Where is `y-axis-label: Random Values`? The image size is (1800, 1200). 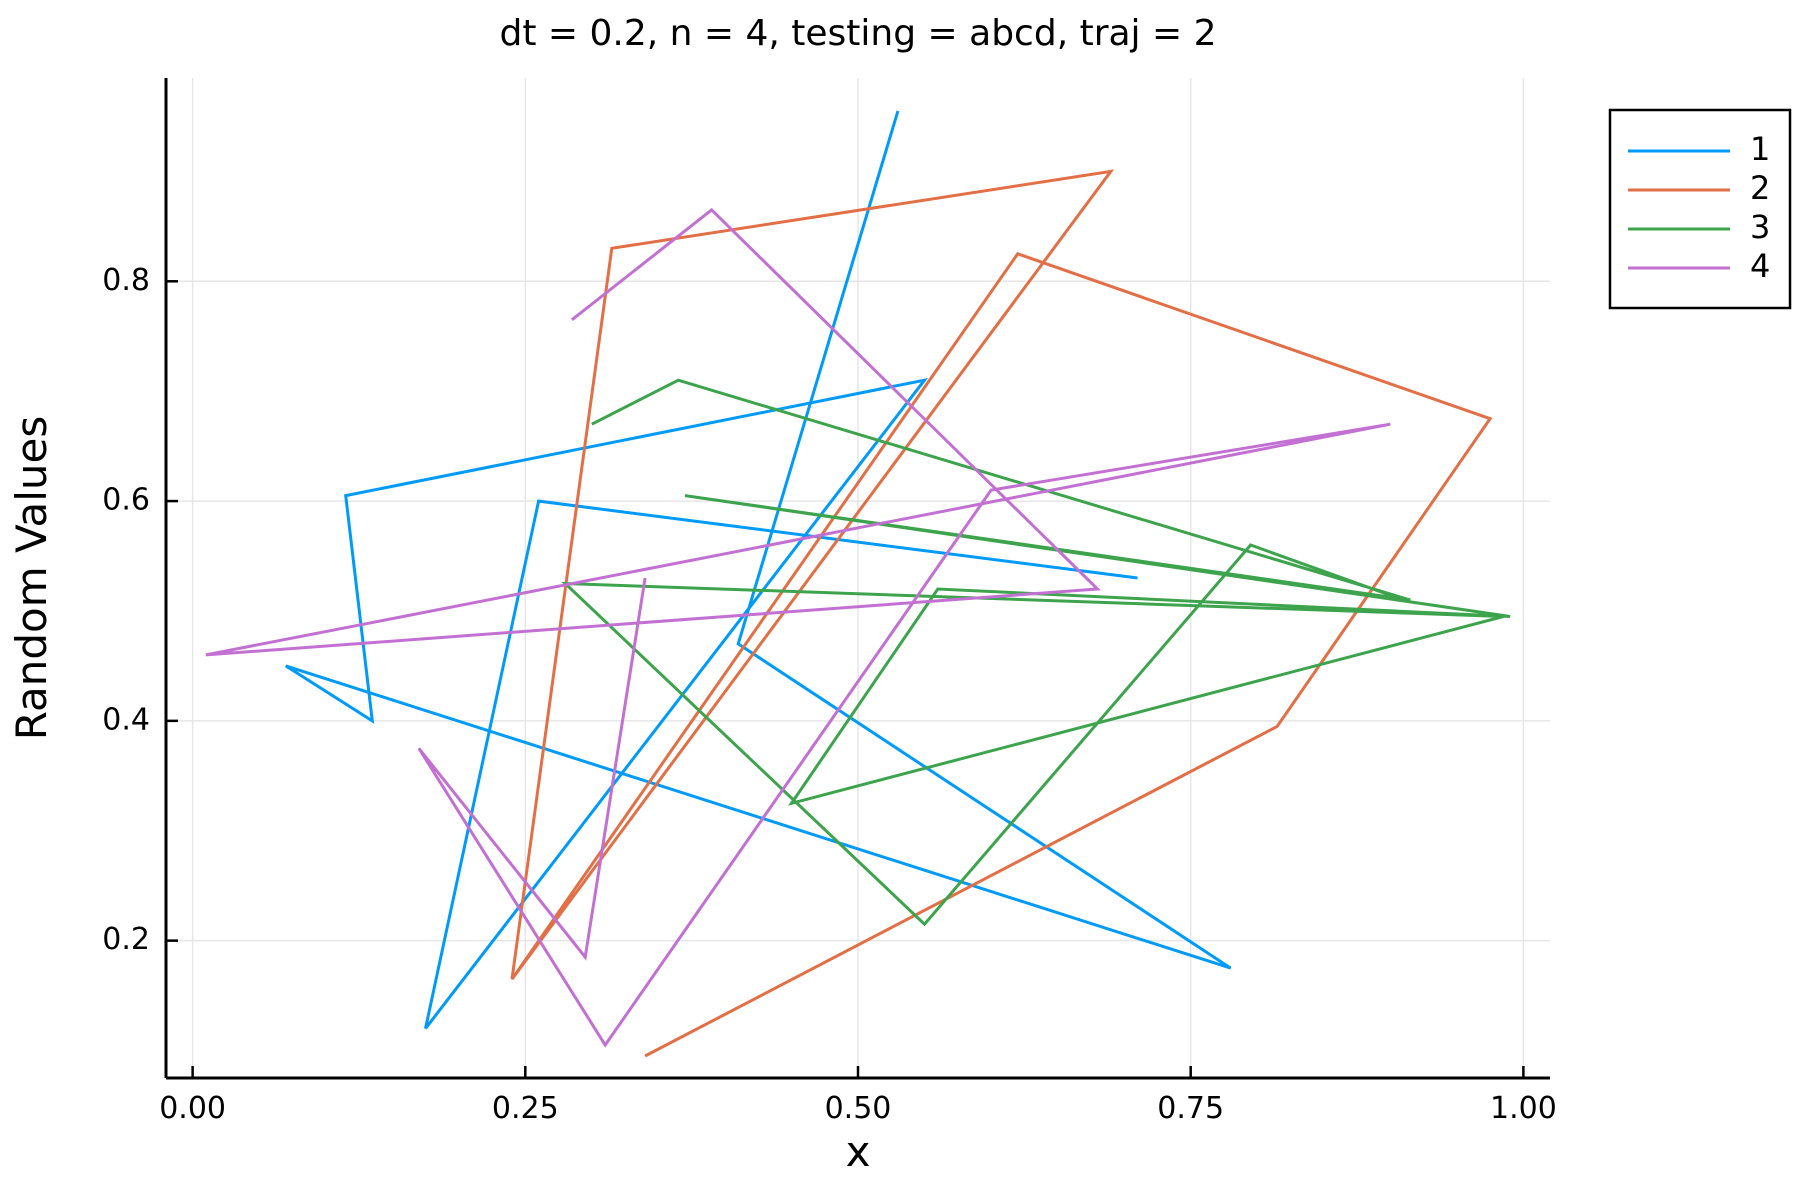
y-axis-label: Random Values is located at coordinates (31, 578).